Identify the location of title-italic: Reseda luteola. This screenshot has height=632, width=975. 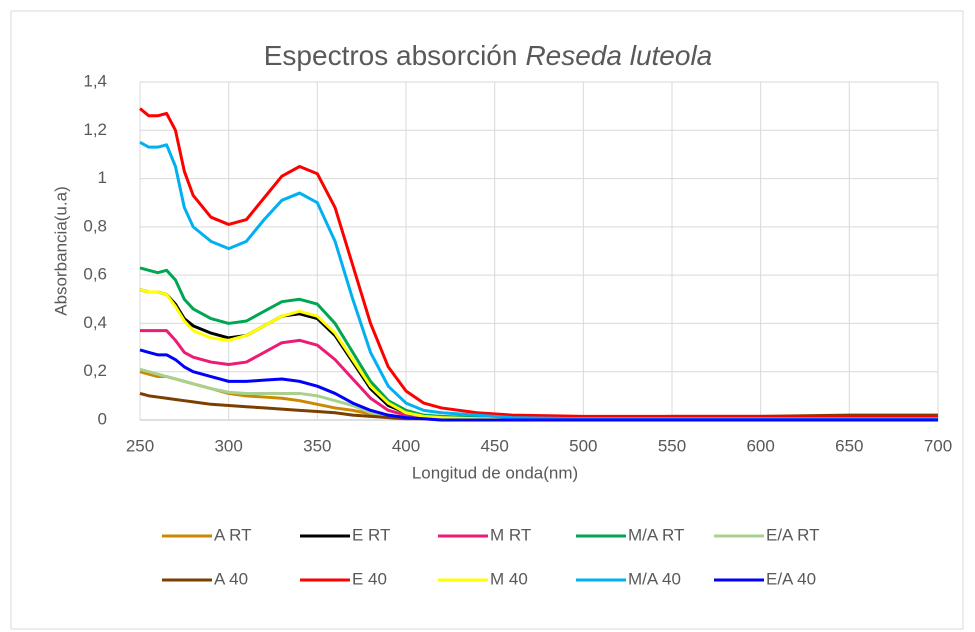
(618, 55).